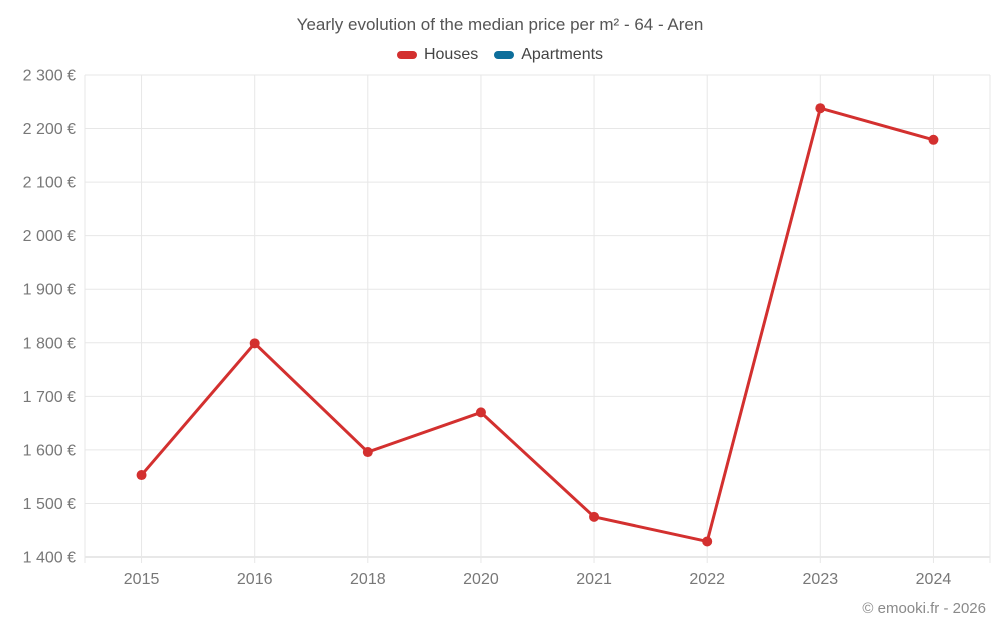 The image size is (1000, 625). What do you see at coordinates (142, 579) in the screenshot?
I see `x-axis-tick-label: 2015` at bounding box center [142, 579].